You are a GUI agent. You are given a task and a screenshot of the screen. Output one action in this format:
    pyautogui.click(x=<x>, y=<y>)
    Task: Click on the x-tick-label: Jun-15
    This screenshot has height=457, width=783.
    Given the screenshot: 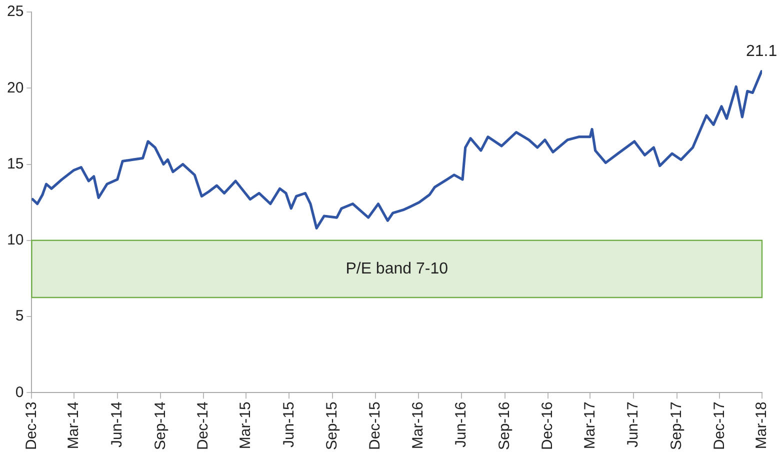 What is the action you would take?
    pyautogui.click(x=289, y=425)
    